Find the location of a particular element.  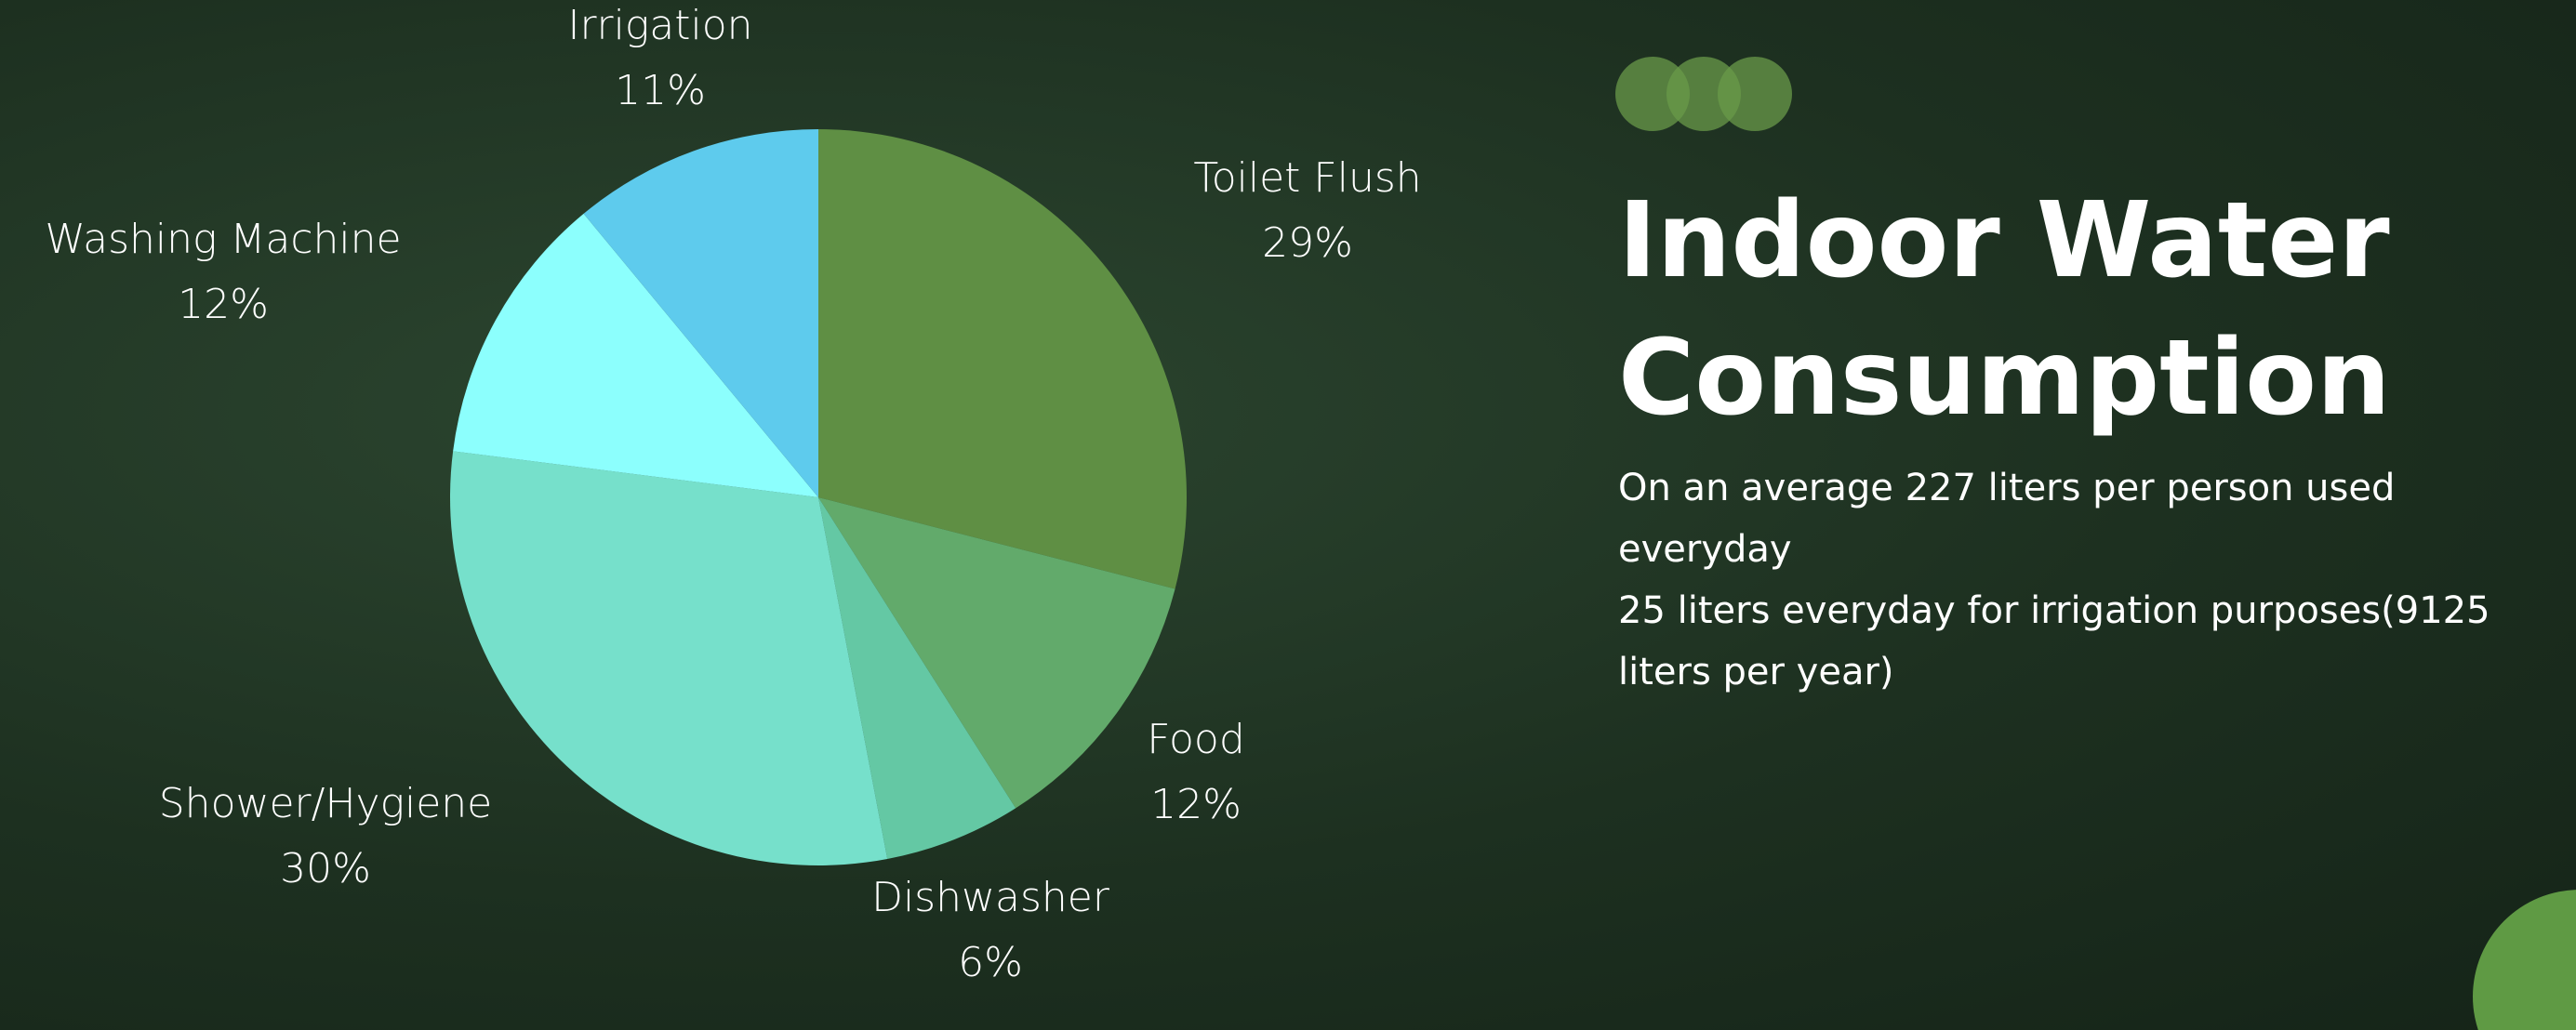

slice-value-label: 11% is located at coordinates (660, 91).